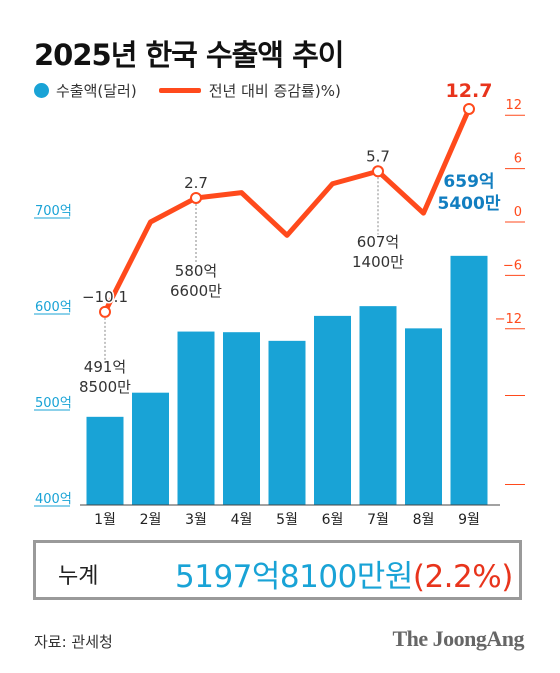  I want to click on rate-value-label: 5.7, so click(378, 156).